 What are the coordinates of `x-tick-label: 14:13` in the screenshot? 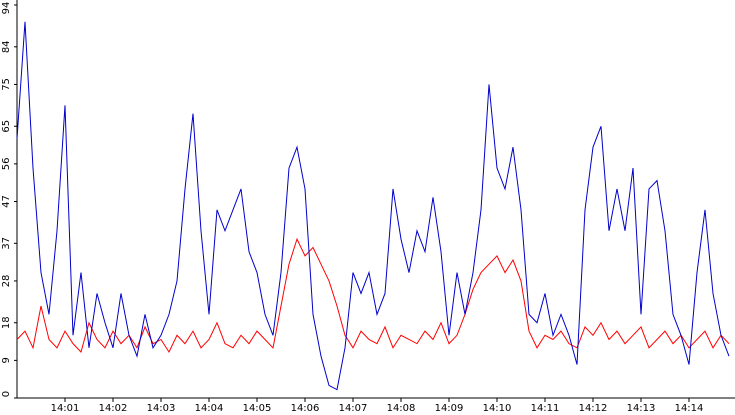 It's located at (641, 408).